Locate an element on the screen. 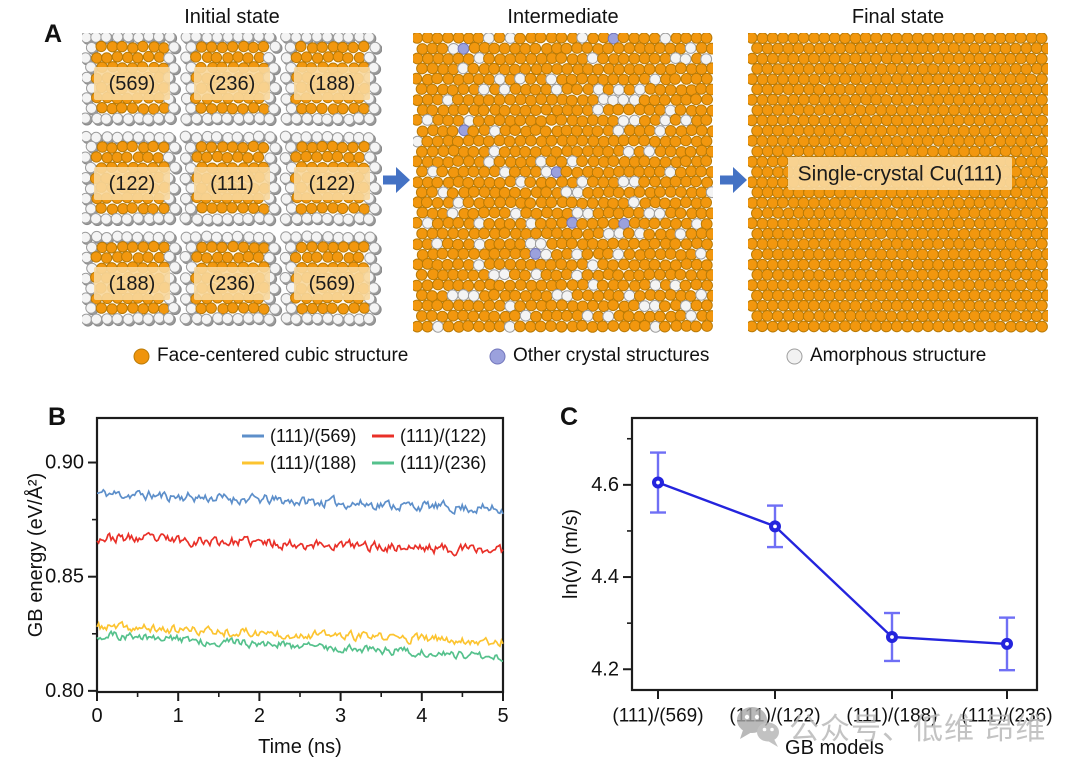 The image size is (1080, 778). plot-frame is located at coordinates (834, 554).